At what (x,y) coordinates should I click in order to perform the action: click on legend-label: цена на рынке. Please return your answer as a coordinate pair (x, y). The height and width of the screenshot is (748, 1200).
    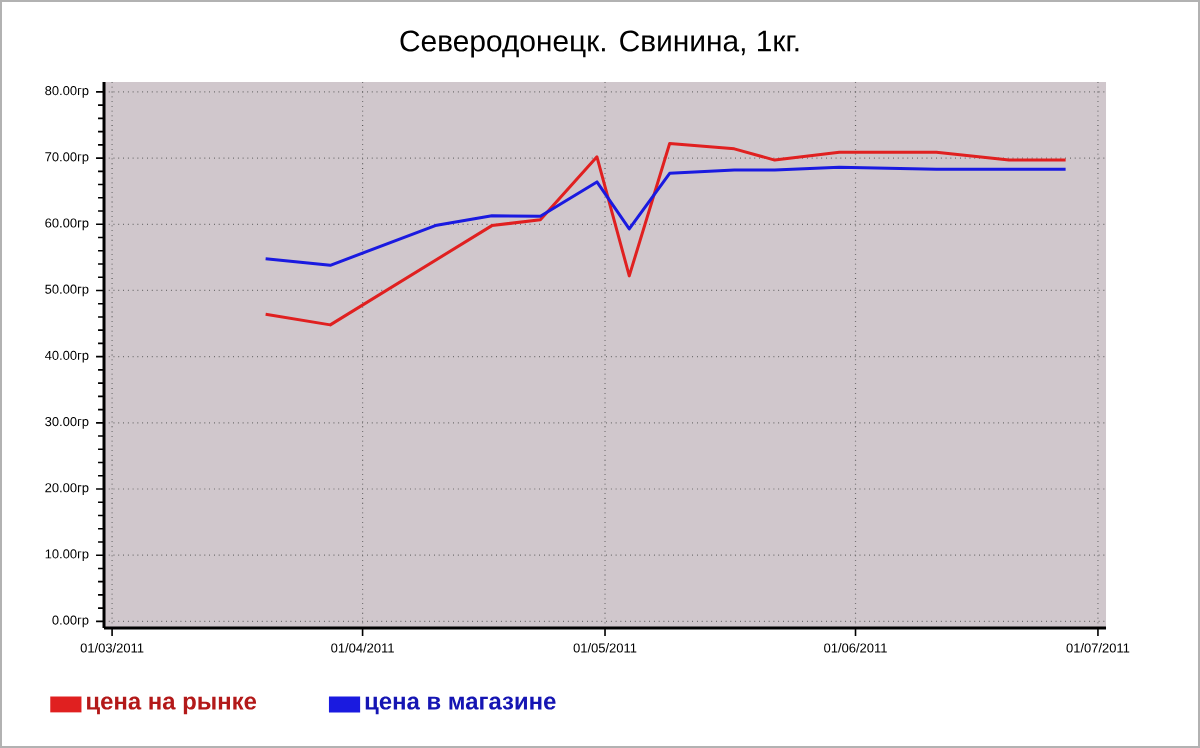
    Looking at the image, I should click on (172, 705).